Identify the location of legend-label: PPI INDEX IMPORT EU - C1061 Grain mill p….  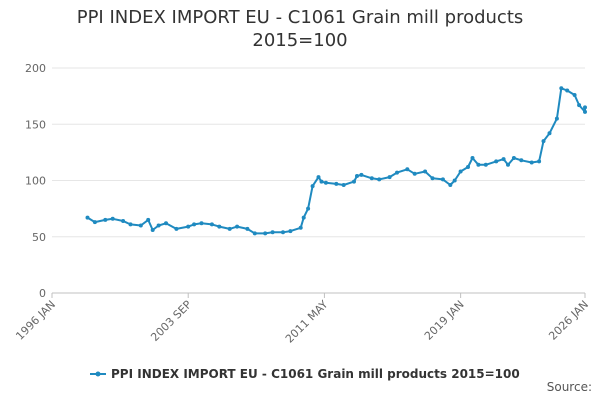
(315, 374).